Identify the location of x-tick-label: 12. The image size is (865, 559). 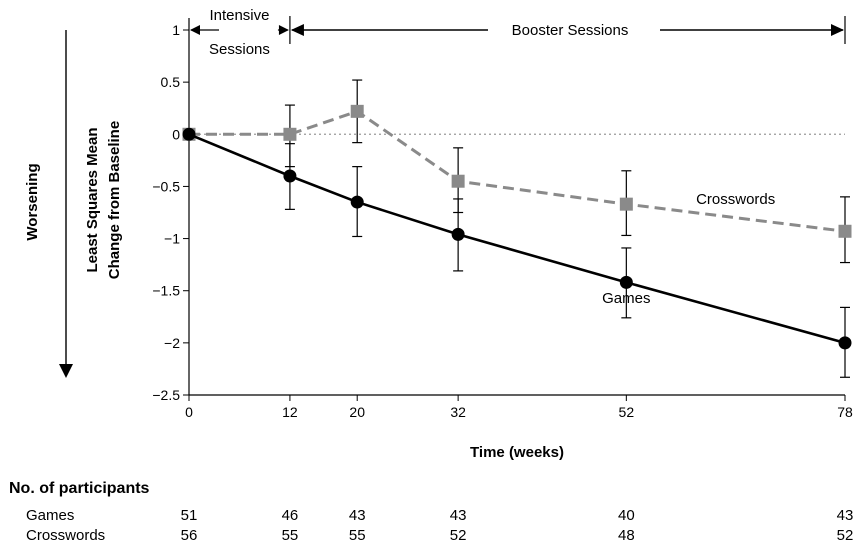
(290, 412).